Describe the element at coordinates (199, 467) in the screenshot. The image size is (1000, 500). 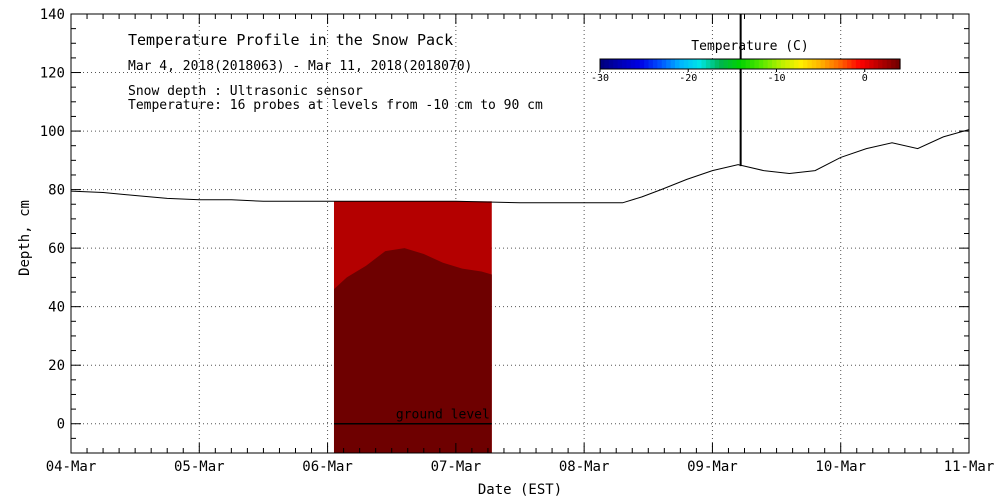
I see `x-tick-label: 05-Mar` at that location.